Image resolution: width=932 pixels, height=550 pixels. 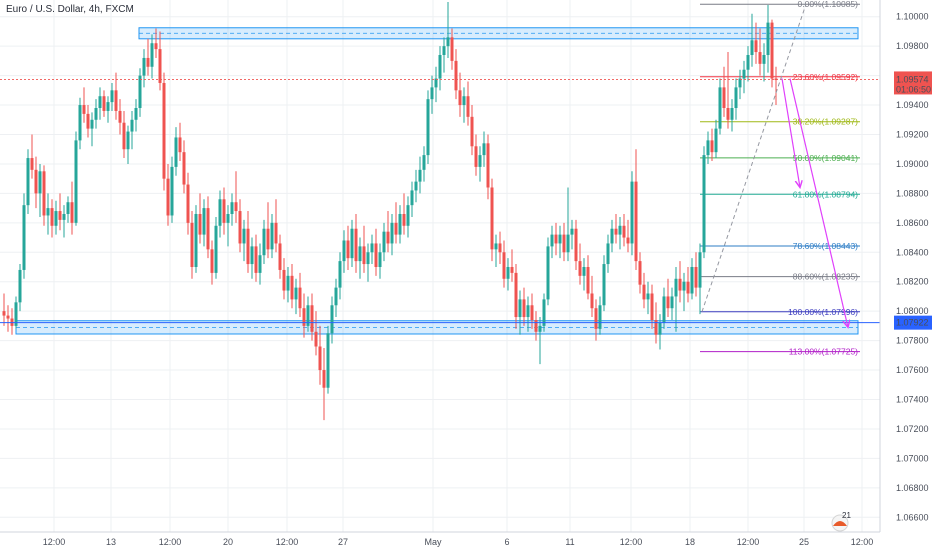 I want to click on fib-level-label: 113.00%(1.07725), so click(x=823, y=352).